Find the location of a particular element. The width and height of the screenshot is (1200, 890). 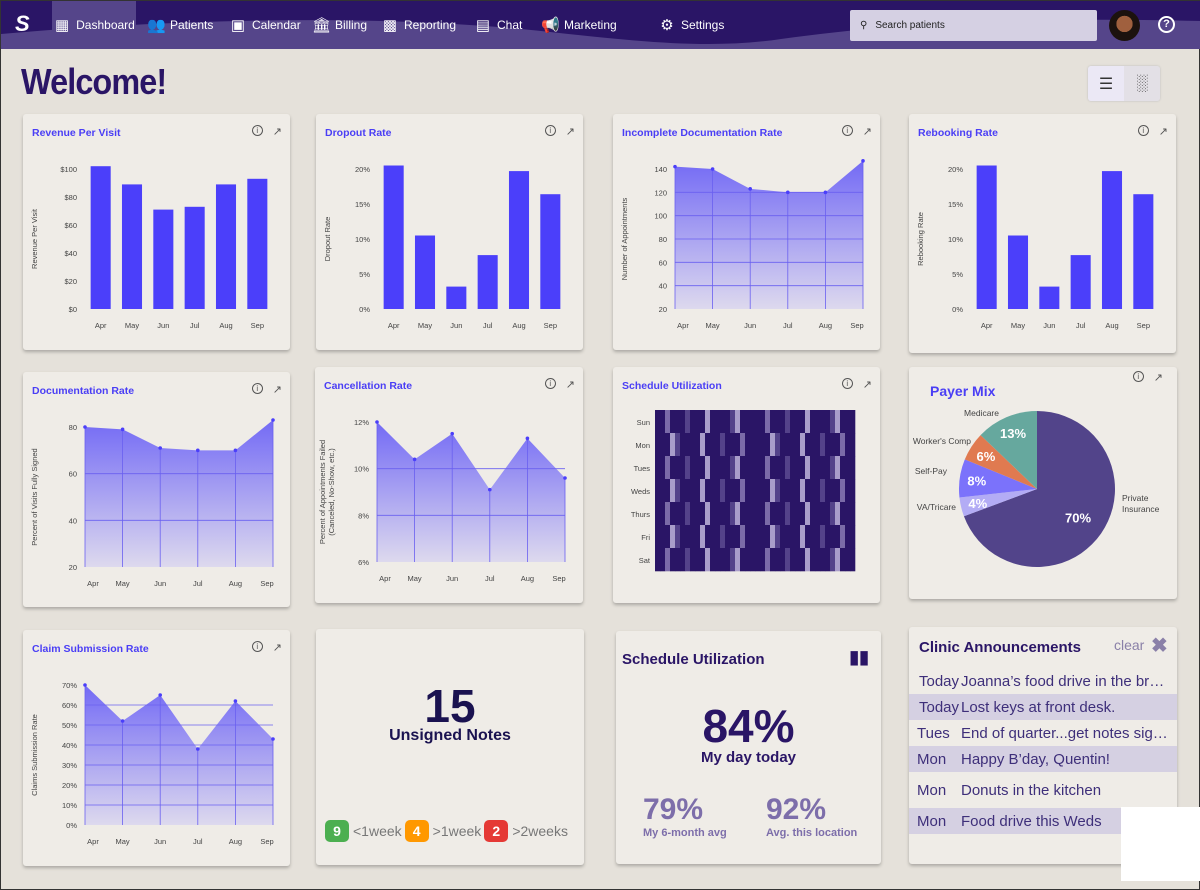

close-icon: ✖ is located at coordinates (1159, 646).